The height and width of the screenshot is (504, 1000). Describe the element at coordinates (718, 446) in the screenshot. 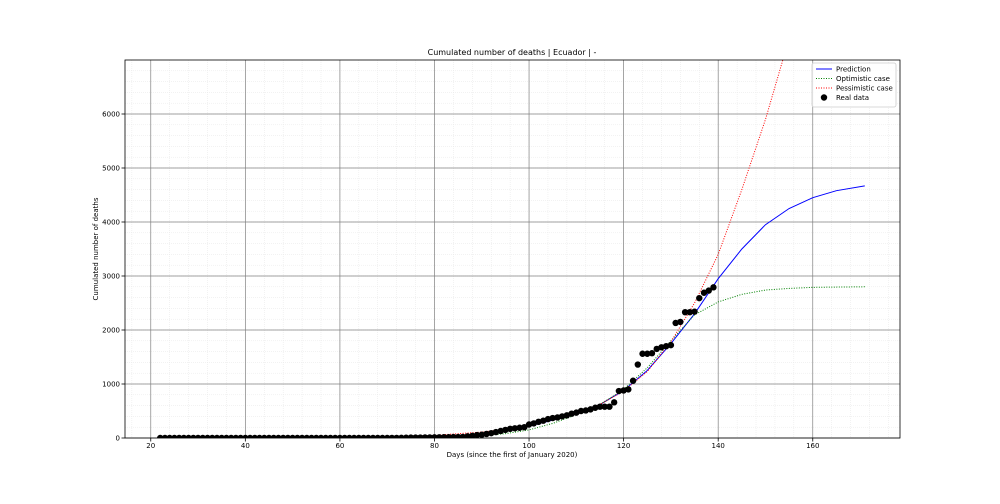

I see `x-tick-label: 140` at that location.